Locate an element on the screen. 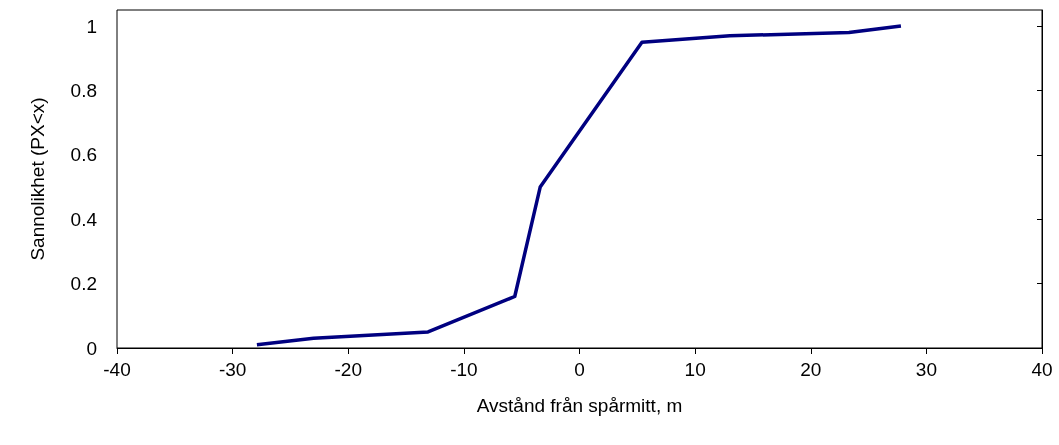 This screenshot has height=445, width=1059. x-tick-label: 40 is located at coordinates (1042, 369).